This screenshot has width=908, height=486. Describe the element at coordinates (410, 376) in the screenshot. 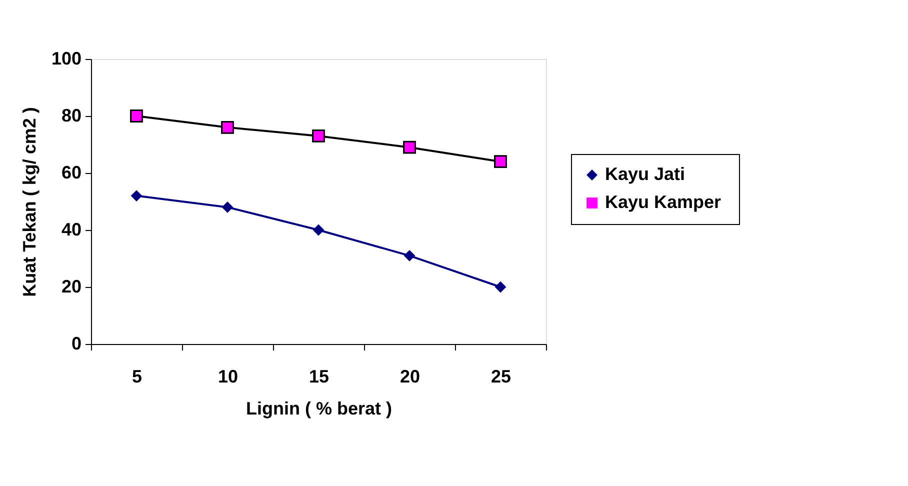

I see `x-tick-label: 20` at that location.